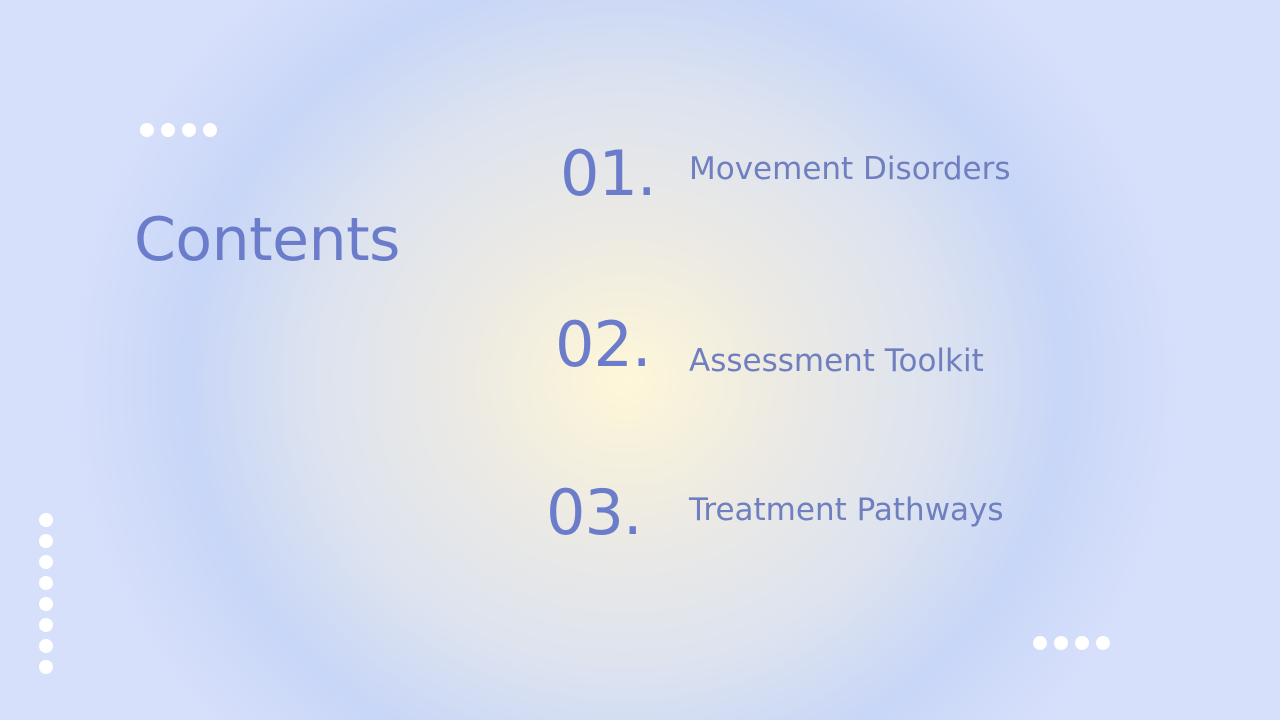  What do you see at coordinates (846, 510) in the screenshot?
I see `item-label: Treatment Pathways` at bounding box center [846, 510].